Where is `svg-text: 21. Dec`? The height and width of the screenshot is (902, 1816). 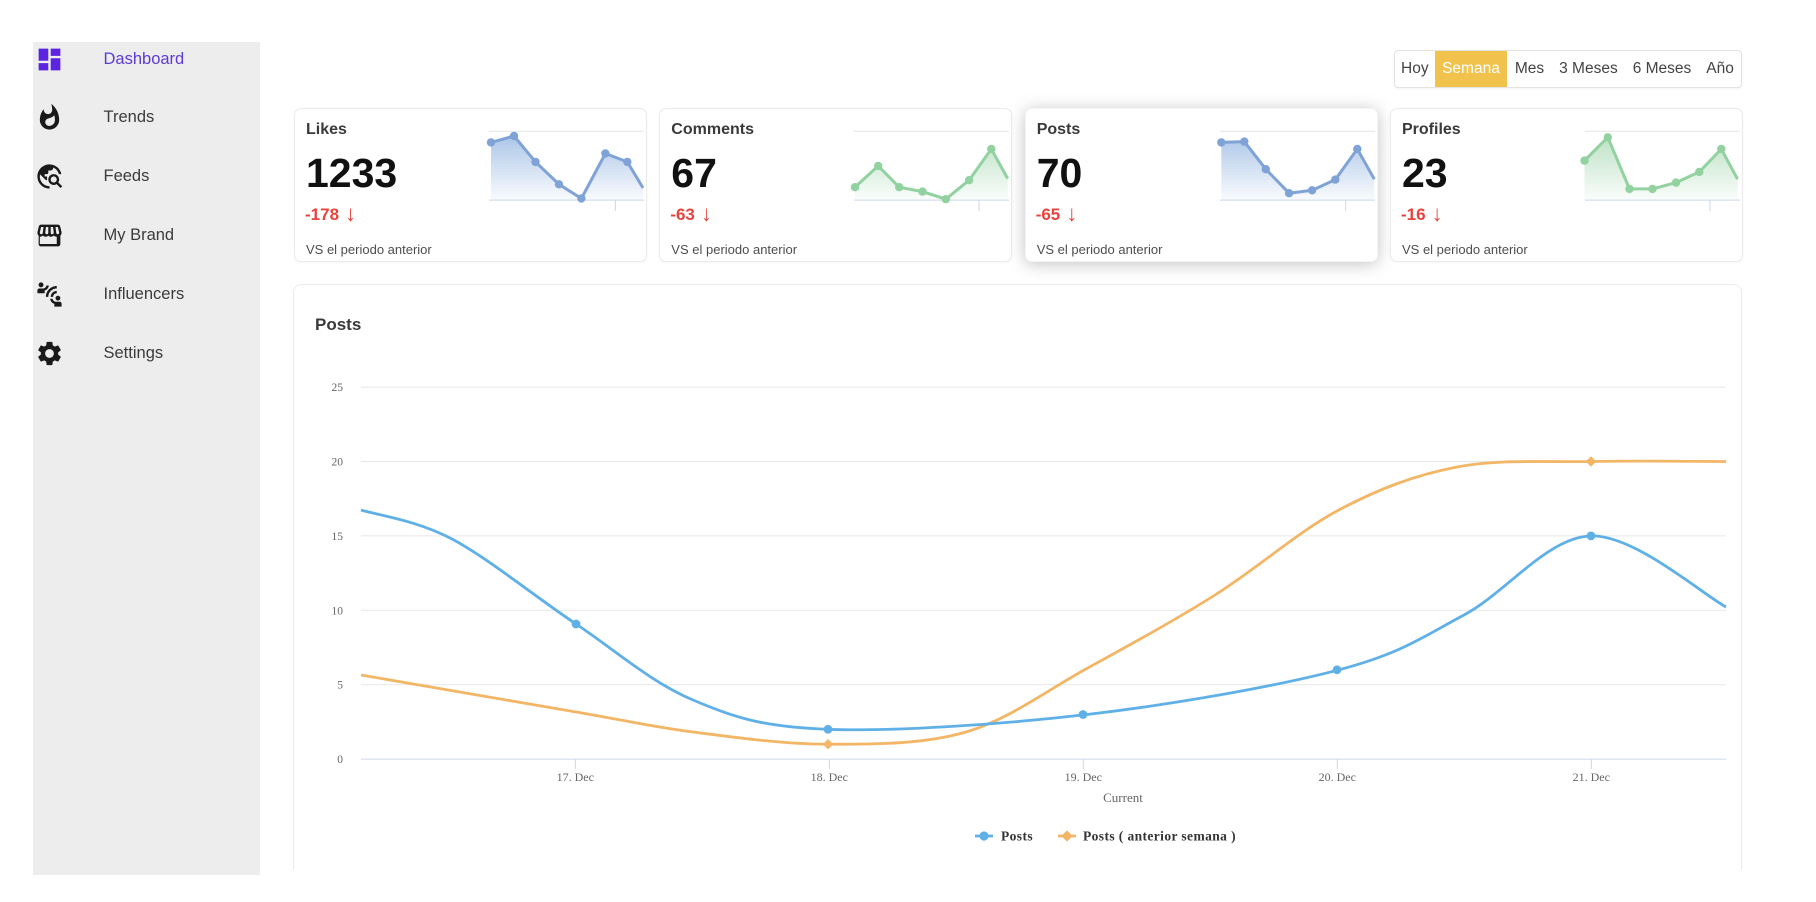
svg-text: 21. Dec is located at coordinates (1591, 777).